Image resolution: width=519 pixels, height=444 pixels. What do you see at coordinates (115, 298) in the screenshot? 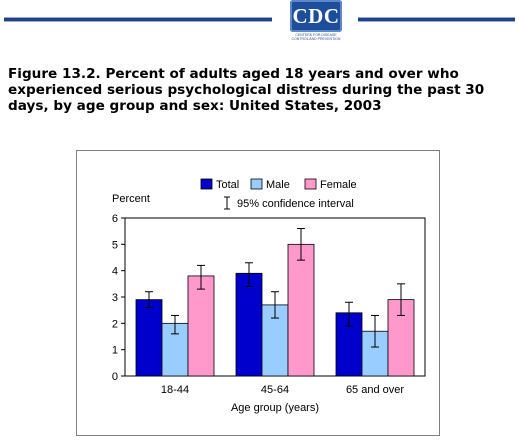
I see `y-tick-label: 3` at bounding box center [115, 298].